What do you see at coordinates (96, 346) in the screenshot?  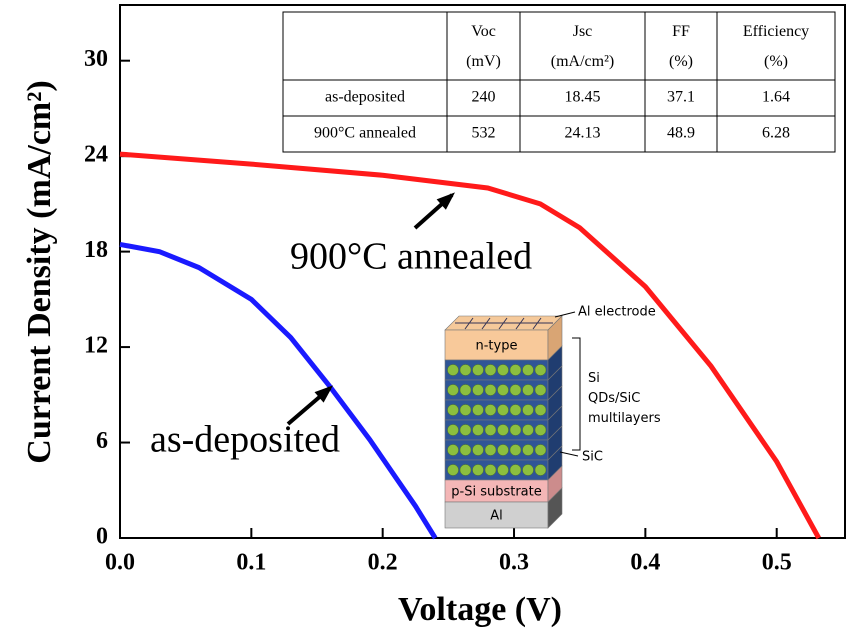 I see `y-tick-label: 12` at bounding box center [96, 346].